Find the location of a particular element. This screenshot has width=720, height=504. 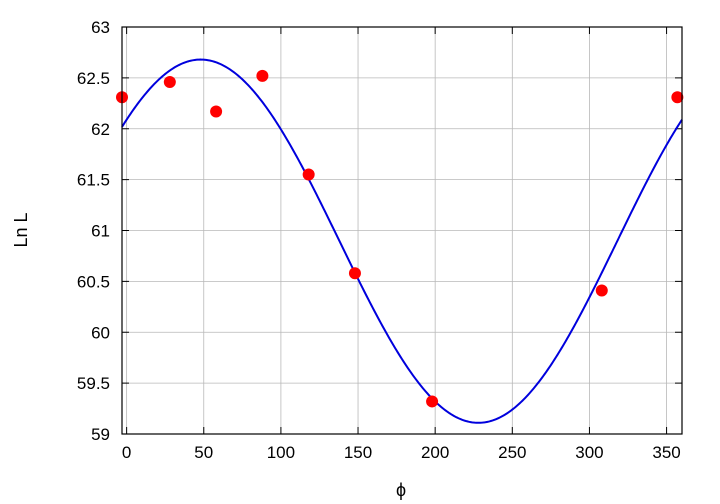

y-tick-label: 60 is located at coordinates (100, 332).